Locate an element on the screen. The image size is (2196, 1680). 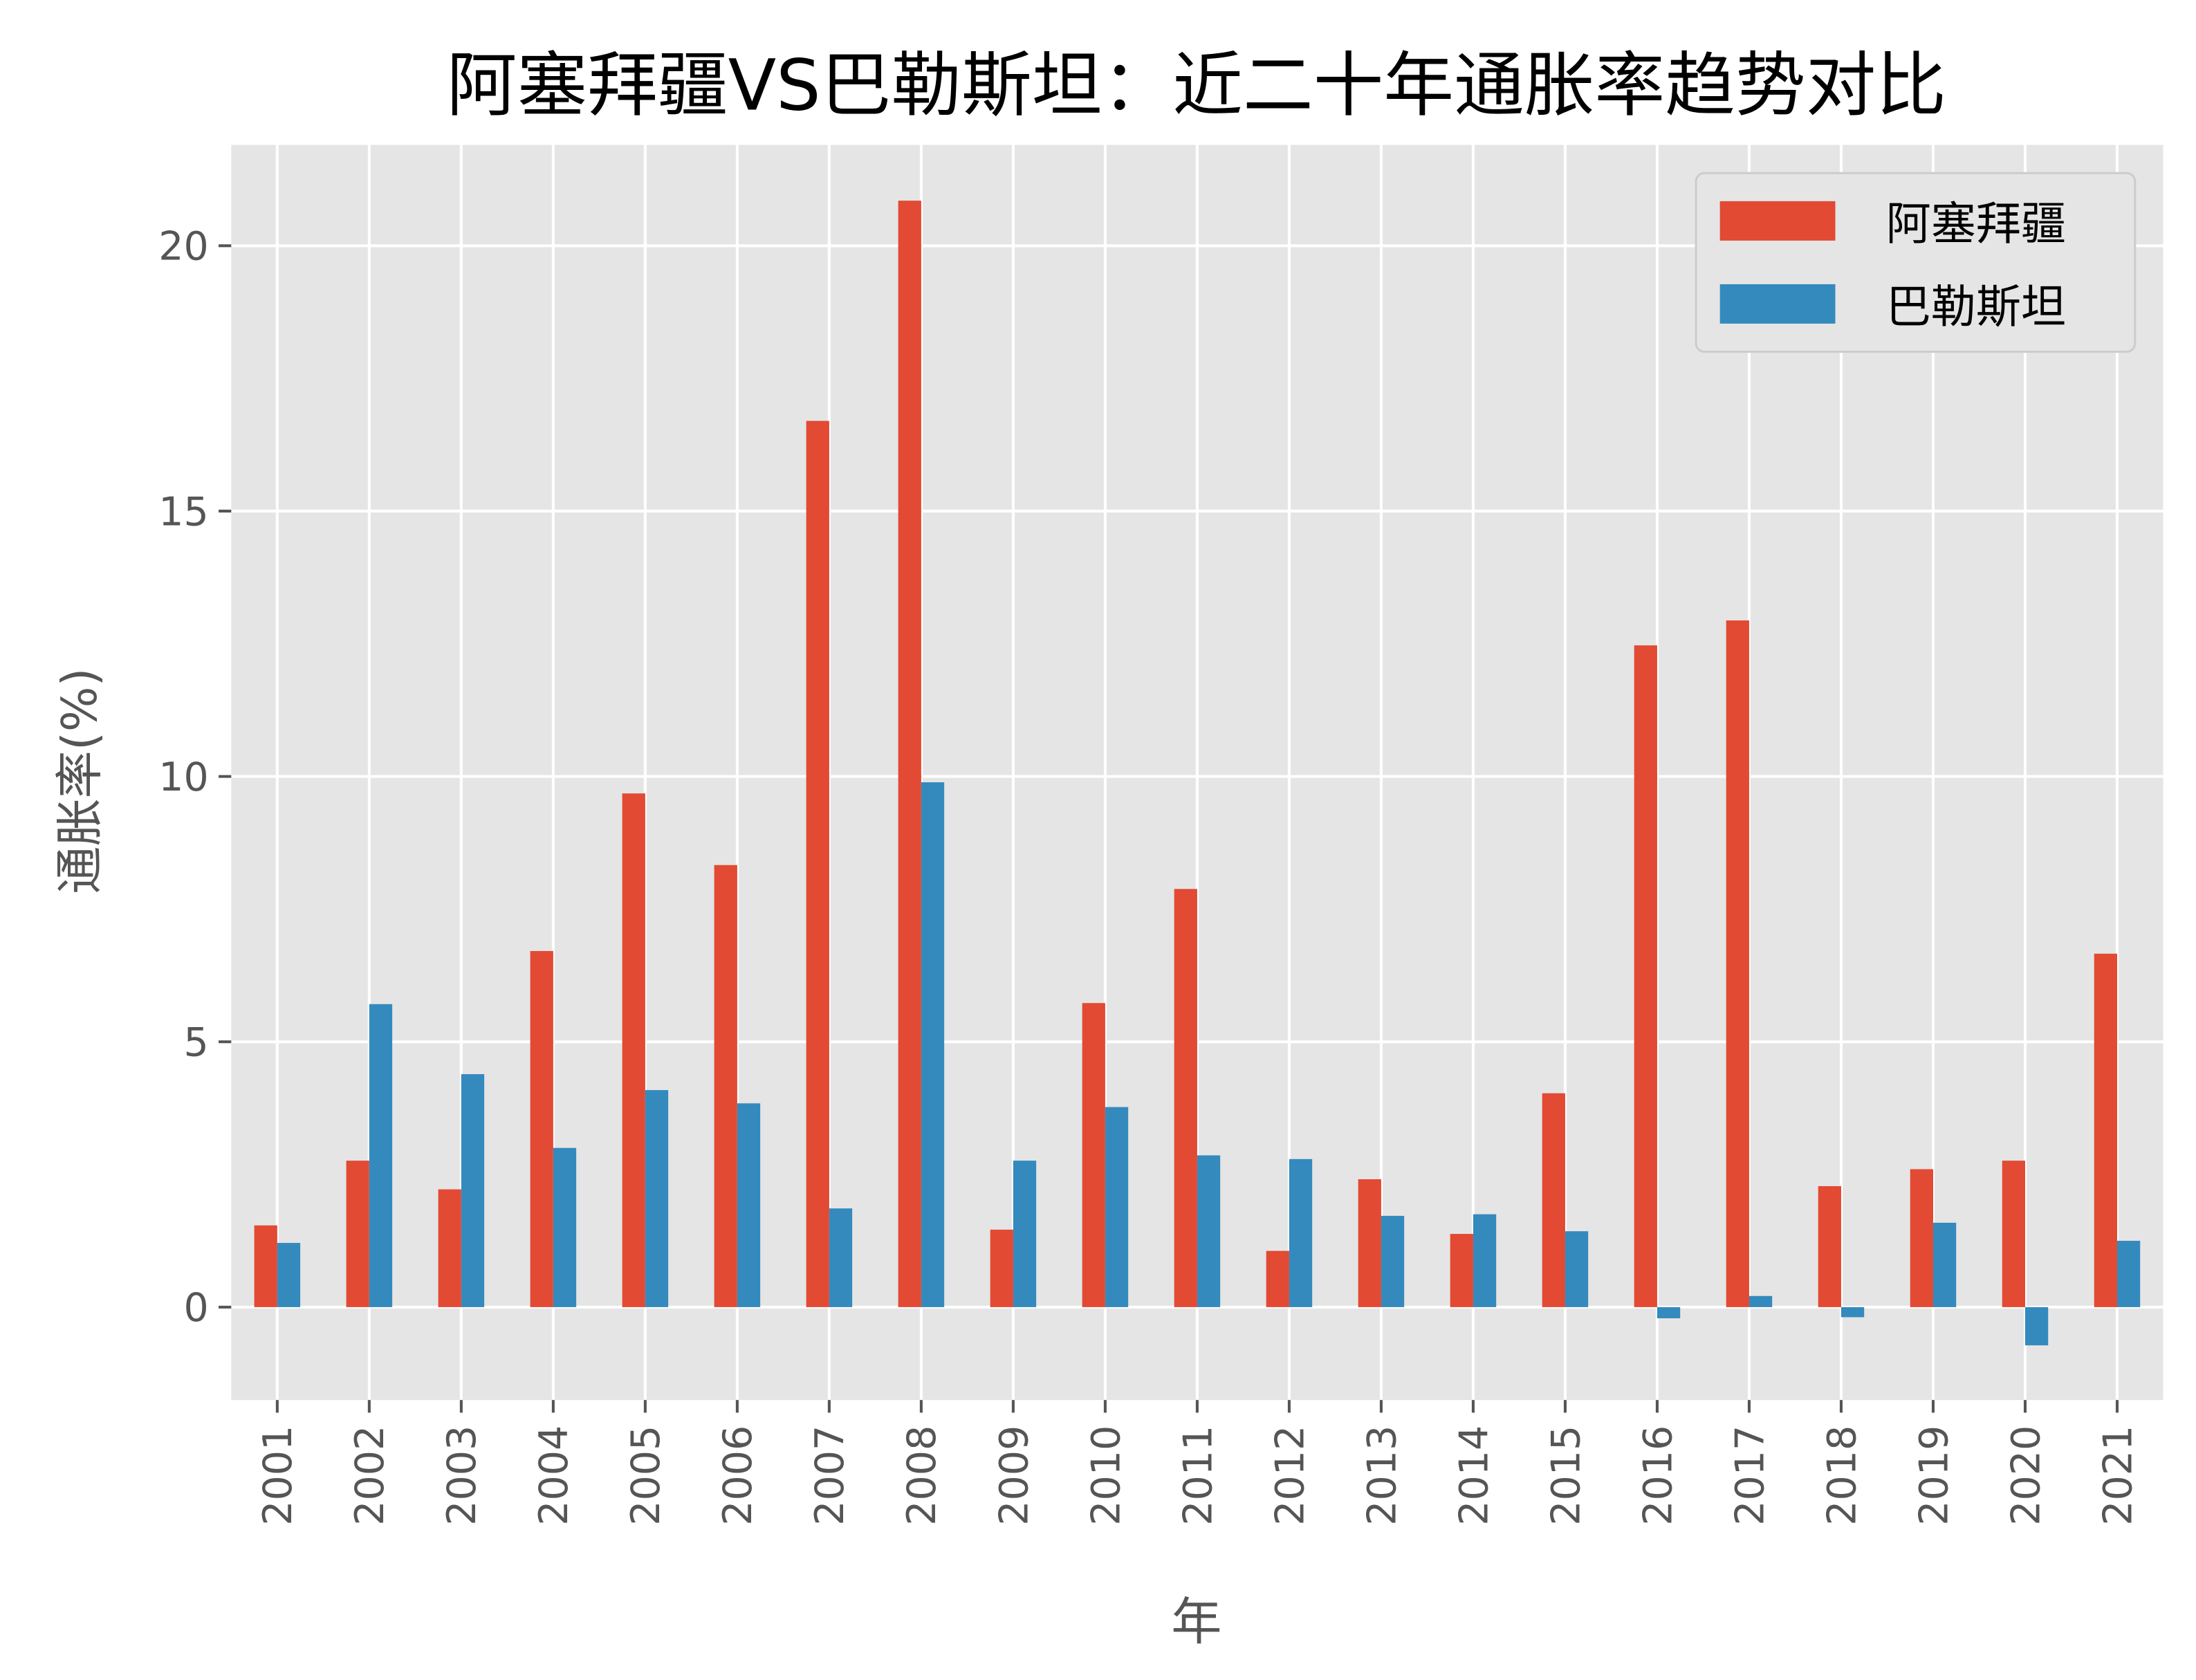
x-axis-label: 年 is located at coordinates (1196, 1623).